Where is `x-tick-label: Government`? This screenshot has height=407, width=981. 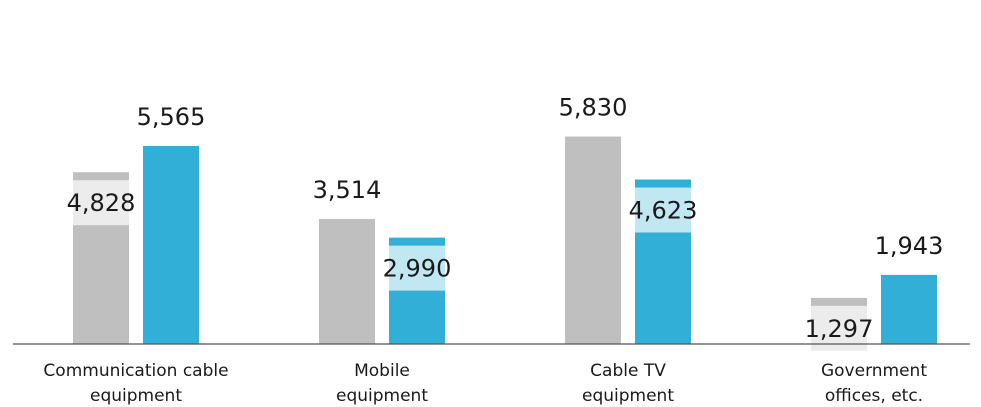 x-tick-label: Government is located at coordinates (874, 371).